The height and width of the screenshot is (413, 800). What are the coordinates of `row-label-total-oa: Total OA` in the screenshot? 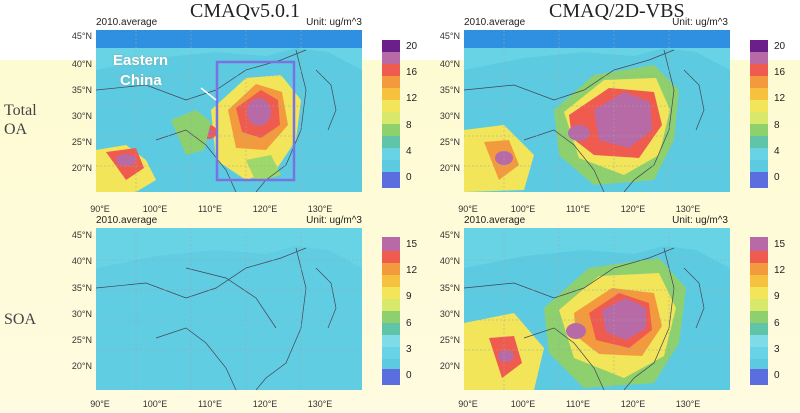 It's located at (20, 120).